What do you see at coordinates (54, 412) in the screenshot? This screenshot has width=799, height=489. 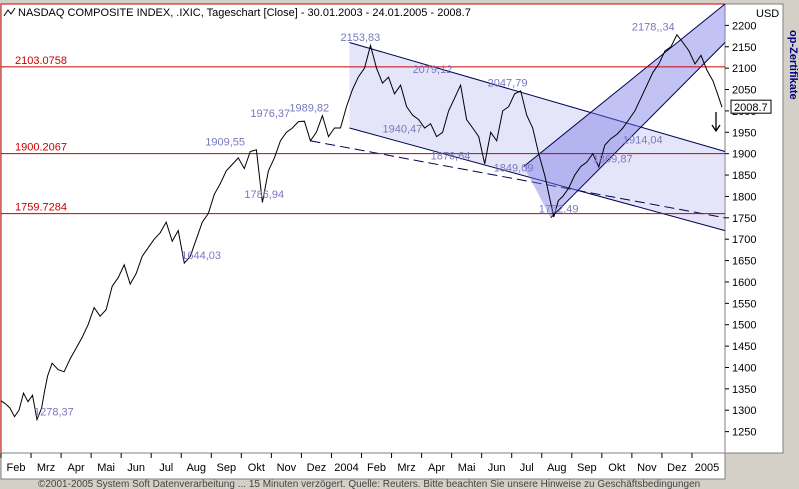 I see `annotation-label: 1278,37` at bounding box center [54, 412].